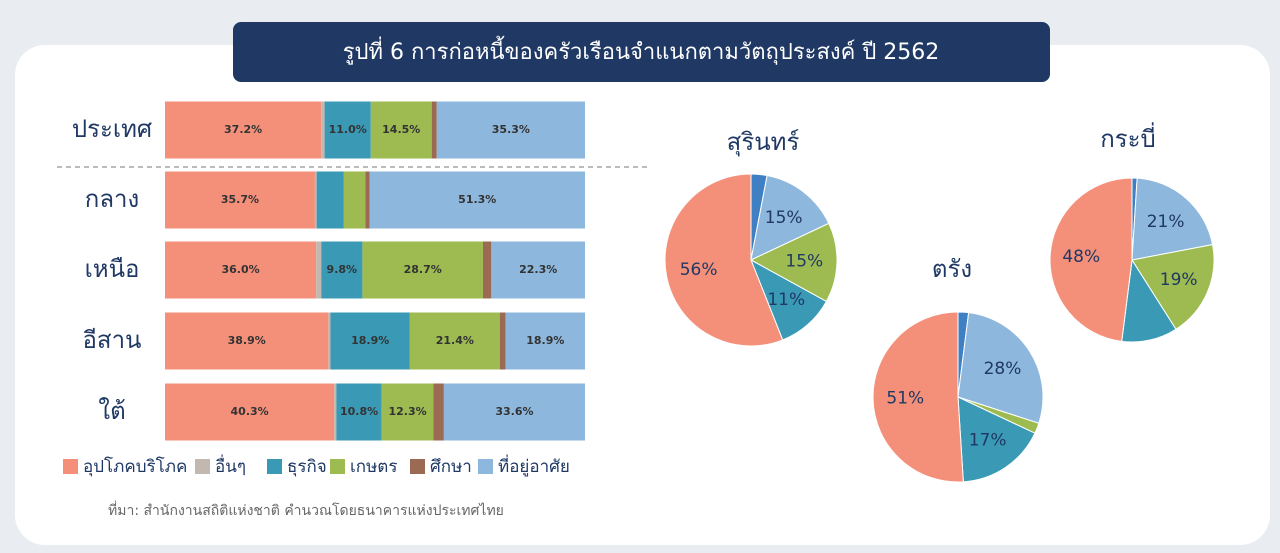 The image size is (1280, 553). I want to click on pie-label: 48%, so click(1081, 257).